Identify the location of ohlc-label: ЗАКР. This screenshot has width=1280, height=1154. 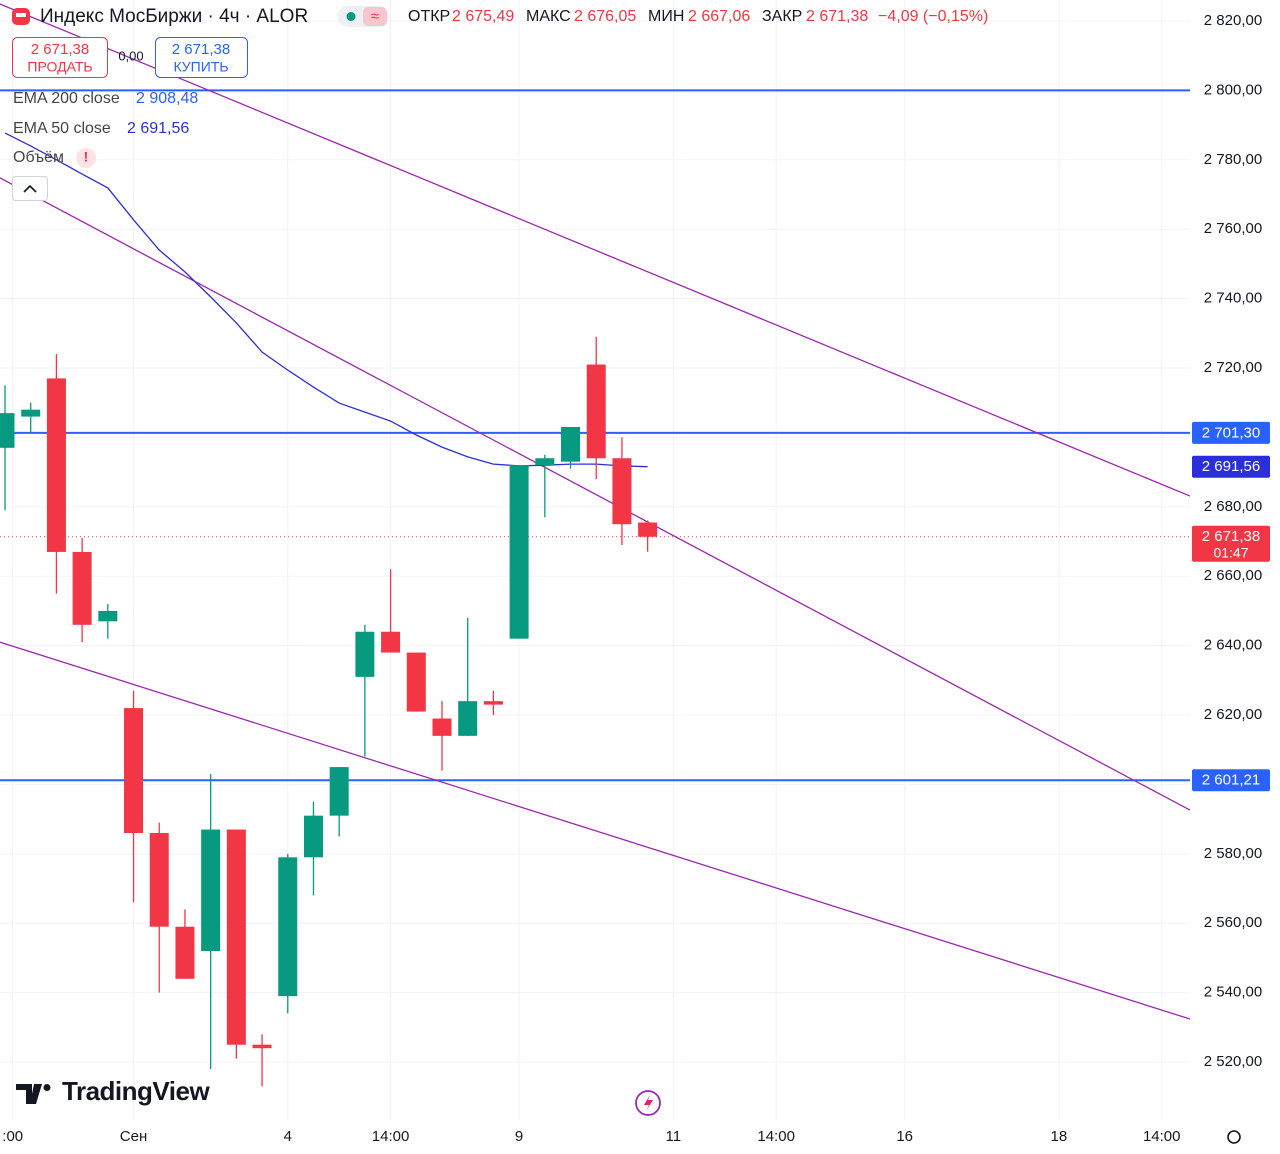
(782, 16).